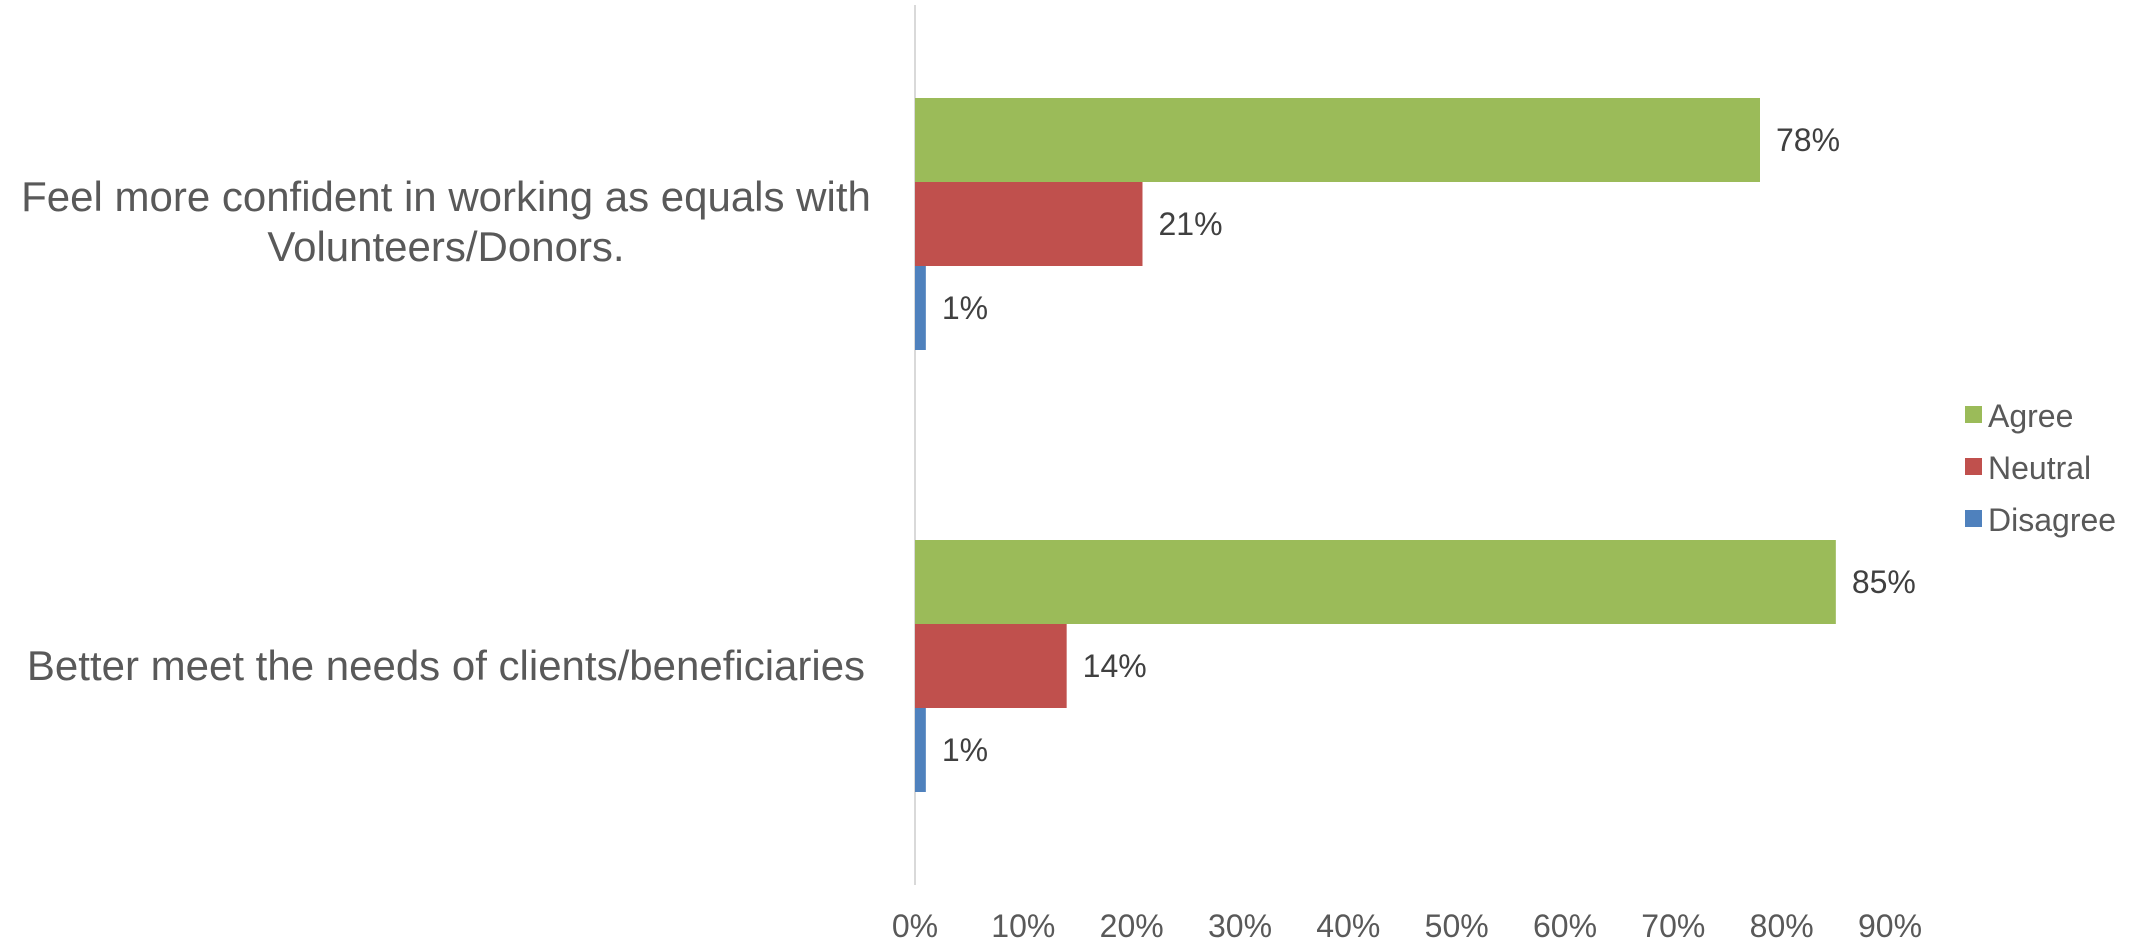 The width and height of the screenshot is (2141, 940). What do you see at coordinates (1407, 924) in the screenshot?
I see `x-axis-ticks: 0% 10% 20% 30% 40% 50% 60% 70% 80% 90%` at bounding box center [1407, 924].